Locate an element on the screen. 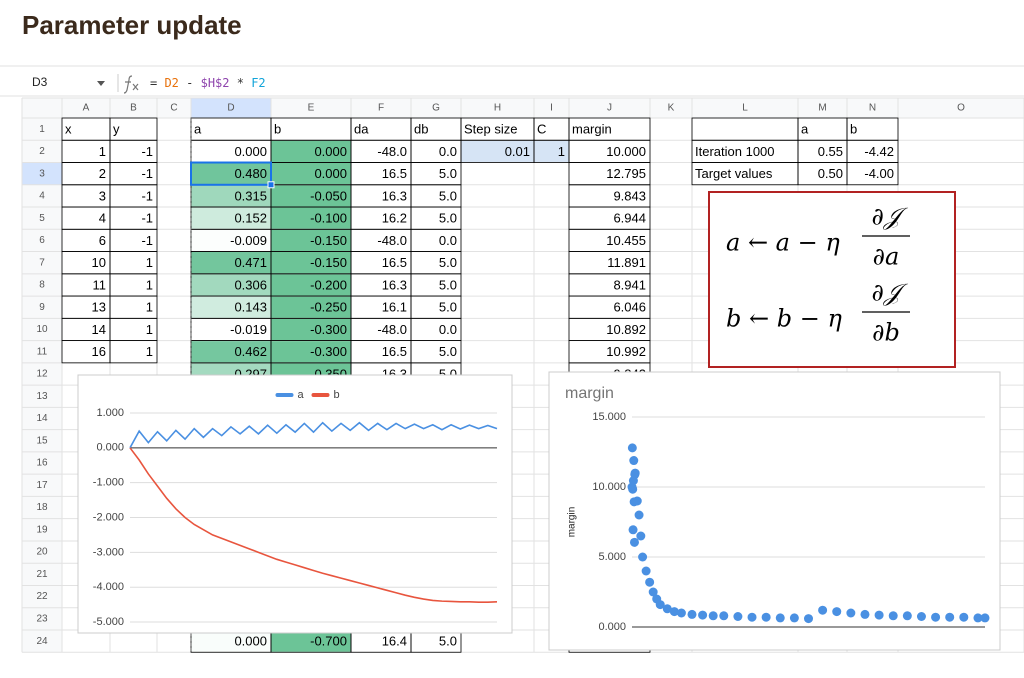 The image size is (1024, 678). cell-text: margin is located at coordinates (592, 129).